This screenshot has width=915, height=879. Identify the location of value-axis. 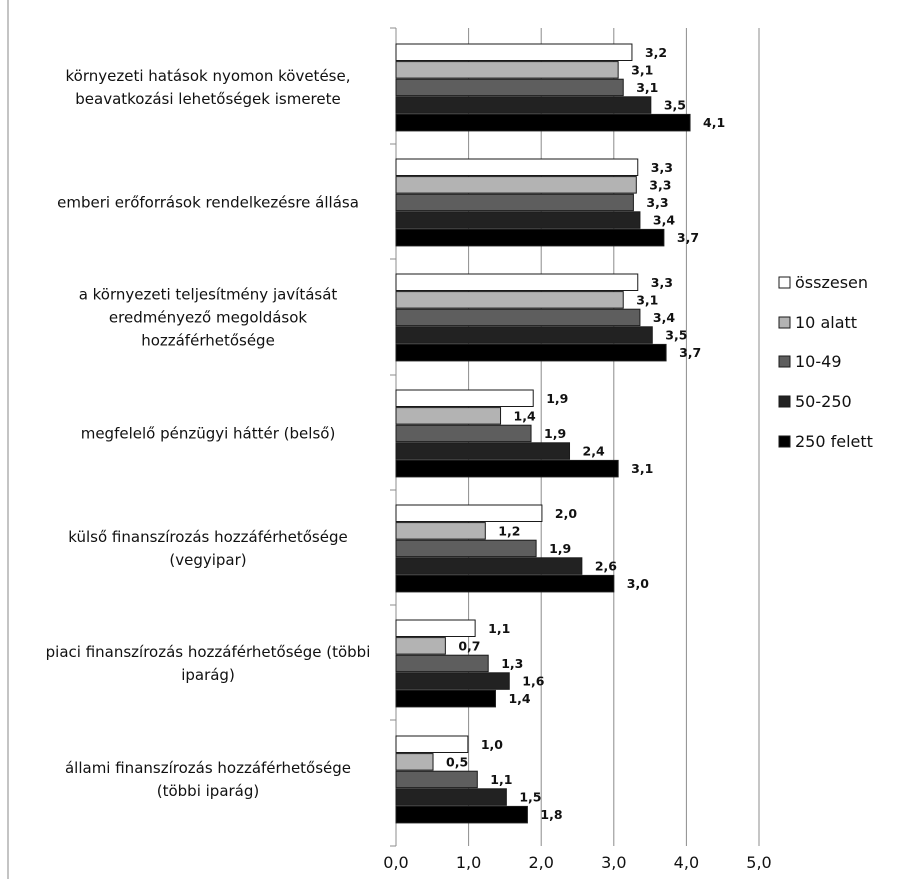
(393, 437).